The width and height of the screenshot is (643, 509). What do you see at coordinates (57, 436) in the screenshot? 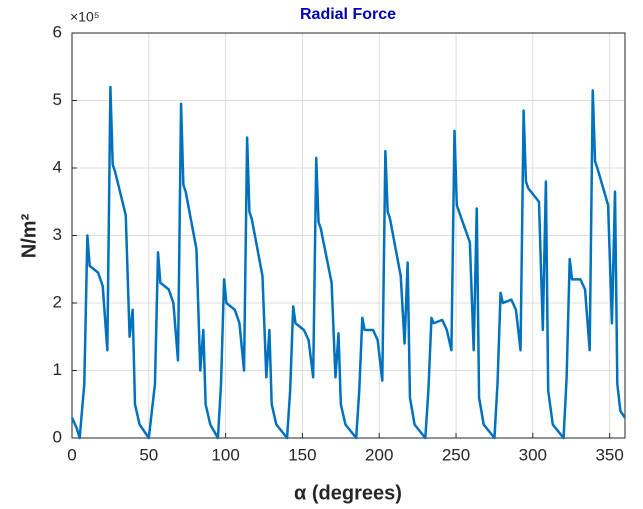
I see `y-tick-label: 0` at bounding box center [57, 436].